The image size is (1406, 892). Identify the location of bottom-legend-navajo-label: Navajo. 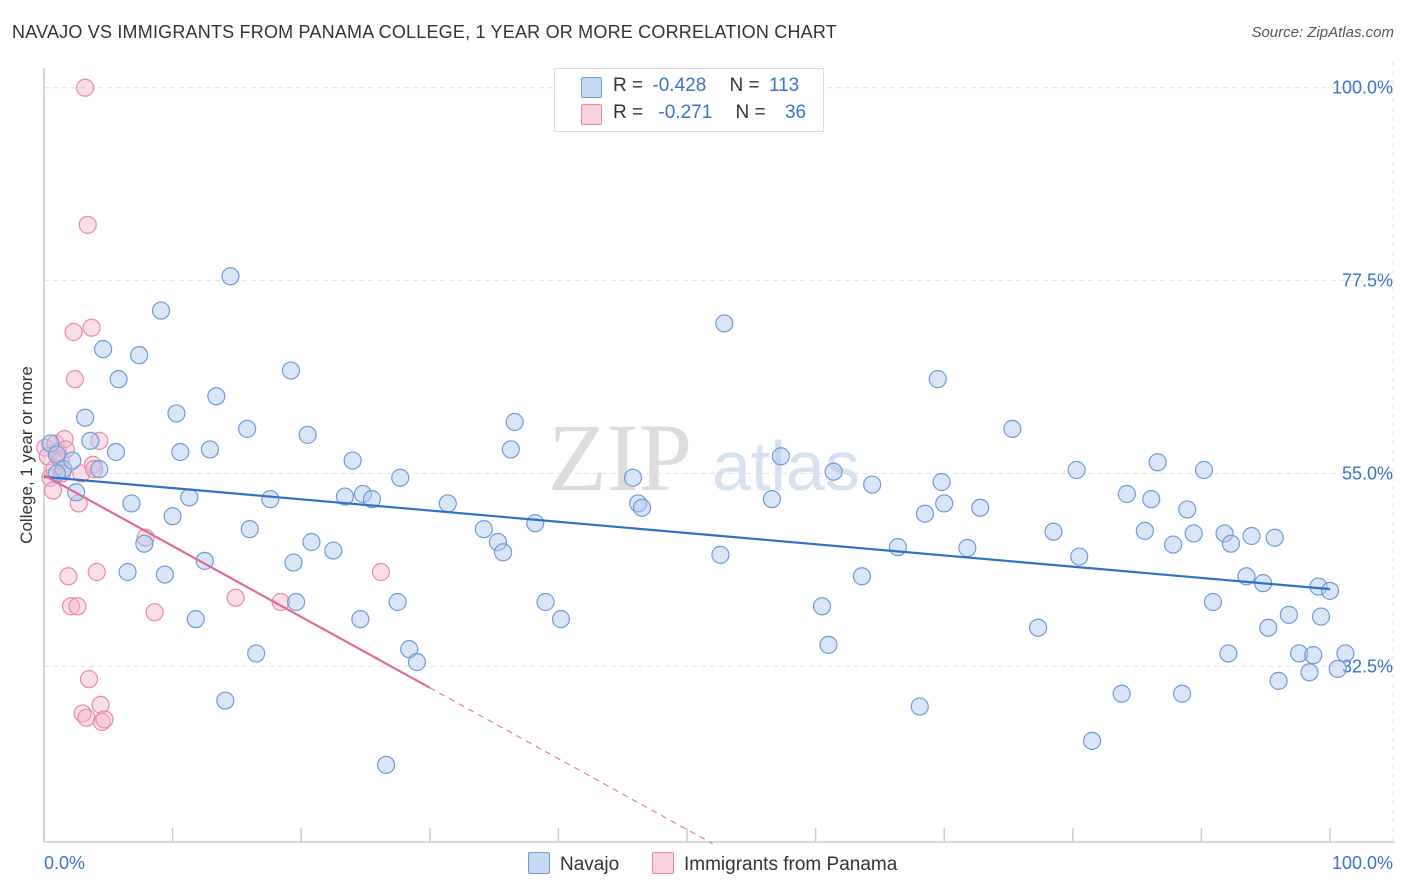
(590, 864).